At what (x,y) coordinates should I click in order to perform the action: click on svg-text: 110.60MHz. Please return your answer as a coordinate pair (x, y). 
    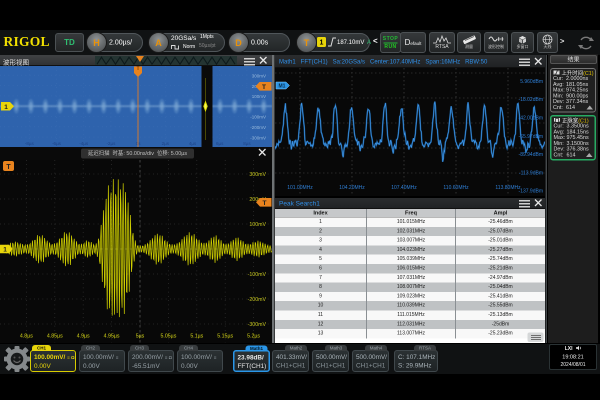
    Looking at the image, I should click on (456, 188).